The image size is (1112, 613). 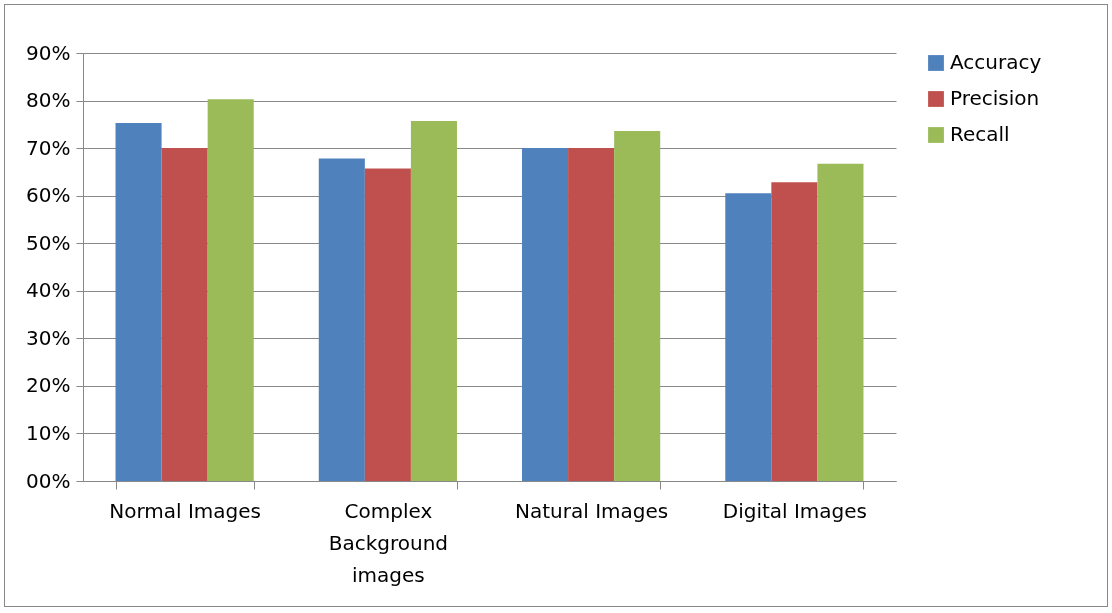 I want to click on legend-label: Precision, so click(x=995, y=98).